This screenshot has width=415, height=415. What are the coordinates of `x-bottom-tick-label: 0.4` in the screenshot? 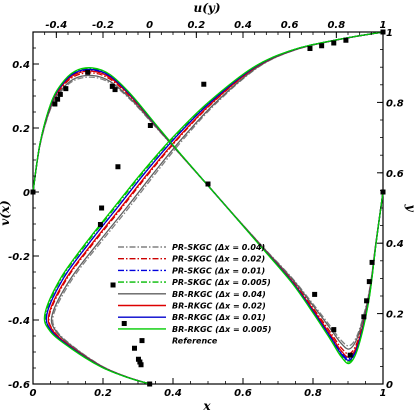 It's located at (173, 393).